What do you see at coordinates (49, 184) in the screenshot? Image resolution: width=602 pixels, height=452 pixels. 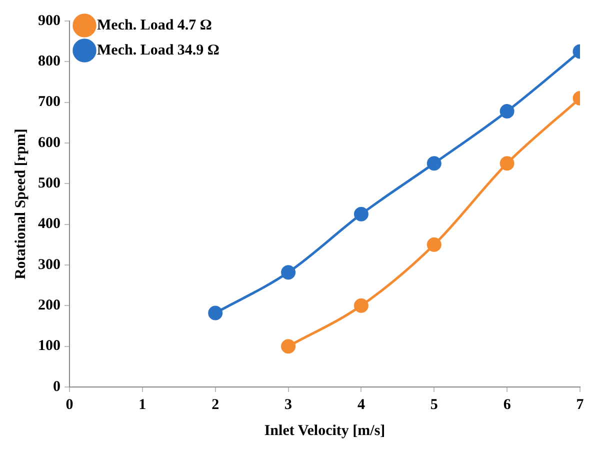 I see `y-tick-label: 500` at bounding box center [49, 184].